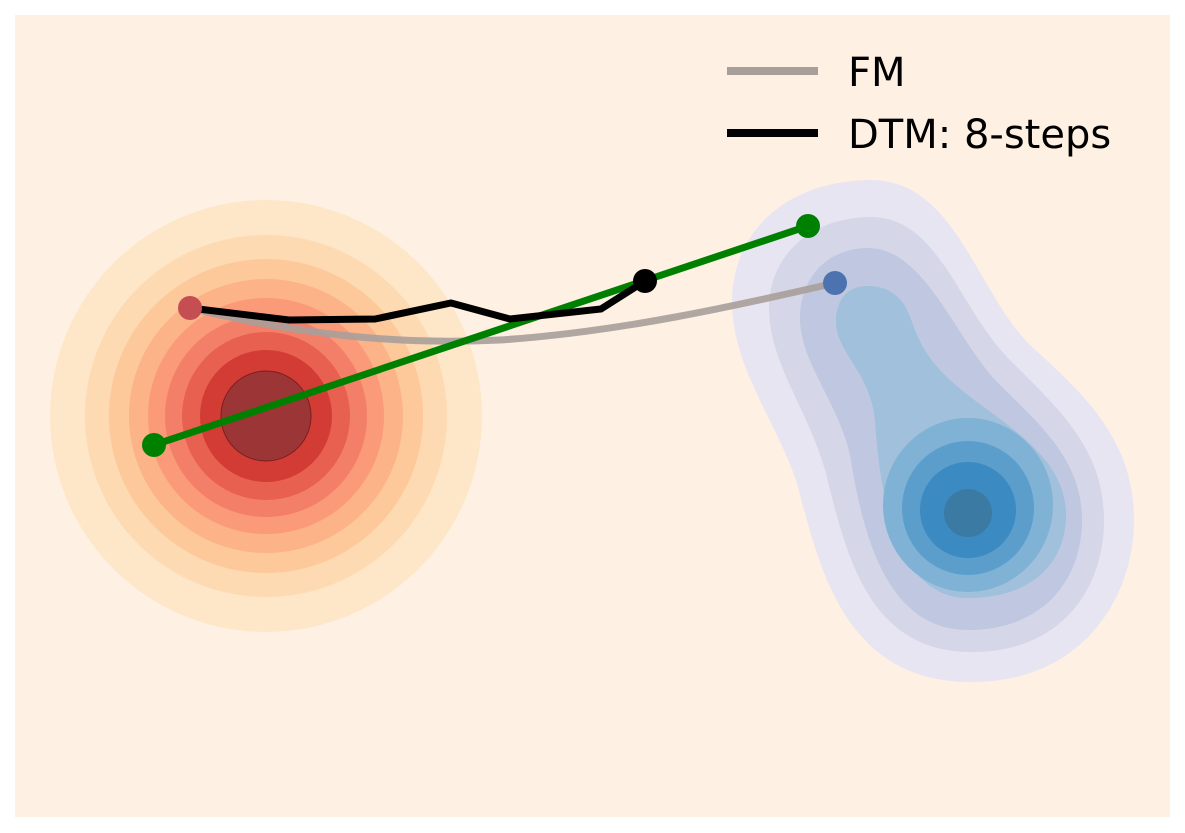 This screenshot has height=833, width=1185. I want to click on legend-fm-label: FM, so click(877, 73).